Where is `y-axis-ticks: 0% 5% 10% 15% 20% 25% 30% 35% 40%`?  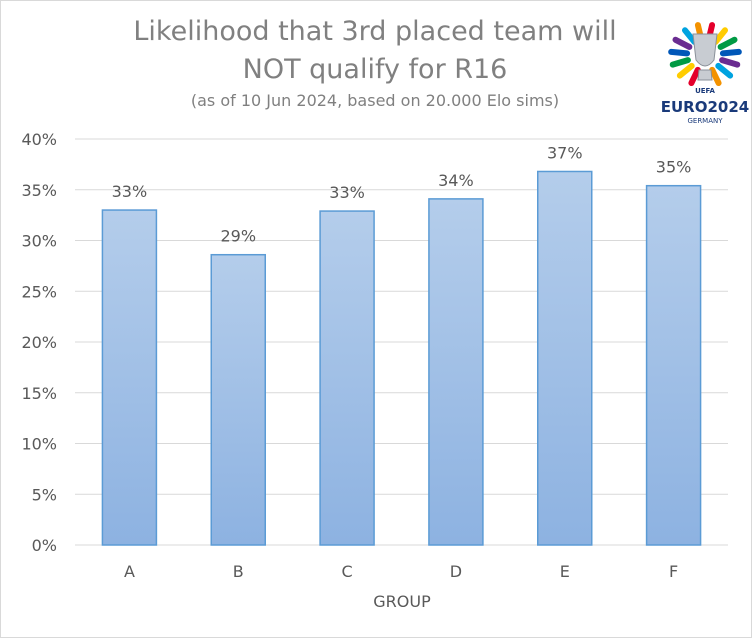
y-axis-ticks: 0% 5% 10% 15% 20% 25% 30% 35% 40% is located at coordinates (39, 342).